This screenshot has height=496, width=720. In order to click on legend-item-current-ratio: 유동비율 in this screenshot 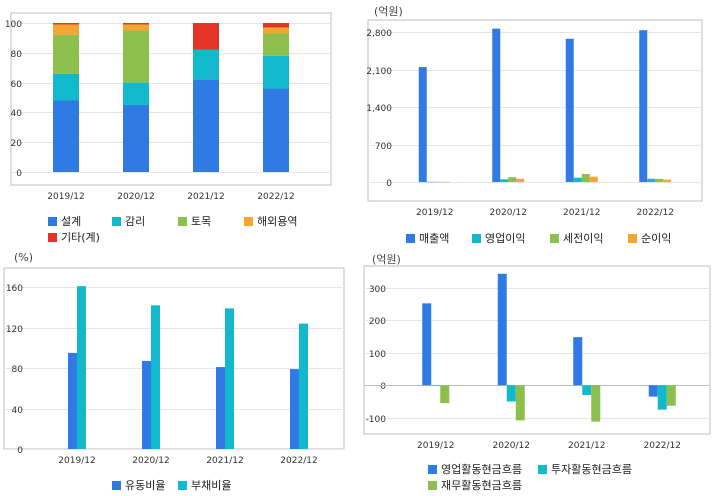, I will do `click(138, 485)`.